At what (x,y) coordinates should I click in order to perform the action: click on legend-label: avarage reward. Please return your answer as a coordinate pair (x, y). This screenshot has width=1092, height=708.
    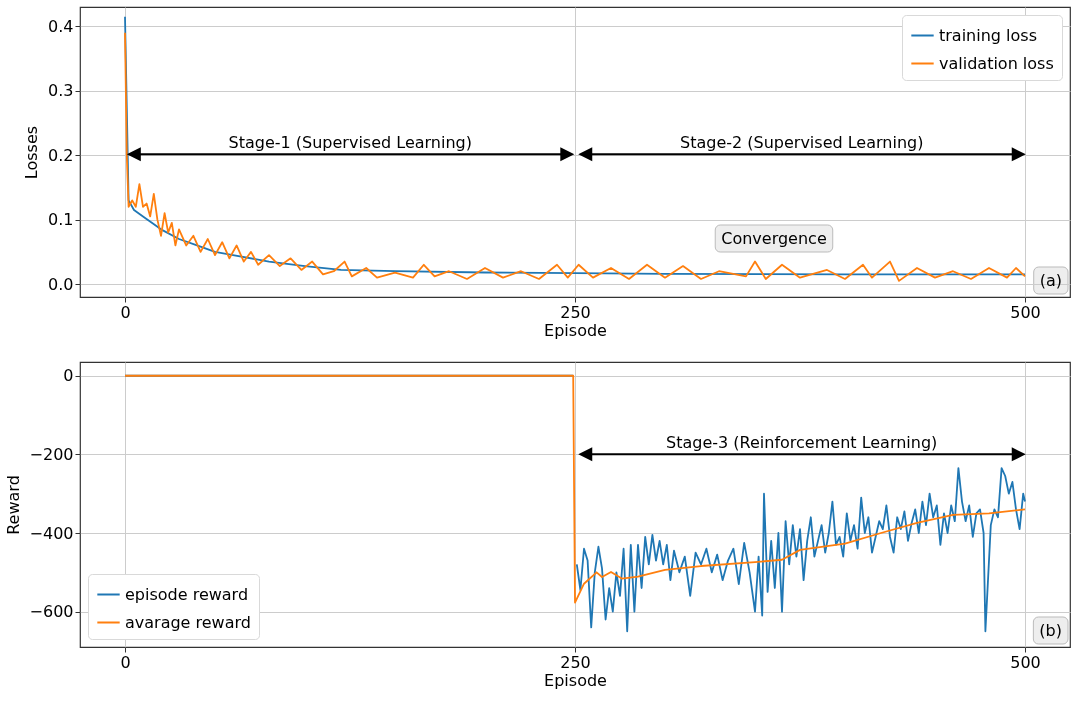
    Looking at the image, I should click on (188, 622).